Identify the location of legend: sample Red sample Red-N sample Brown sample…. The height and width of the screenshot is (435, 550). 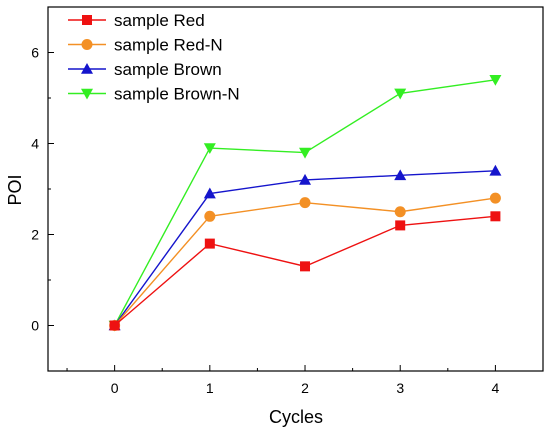
(154, 57).